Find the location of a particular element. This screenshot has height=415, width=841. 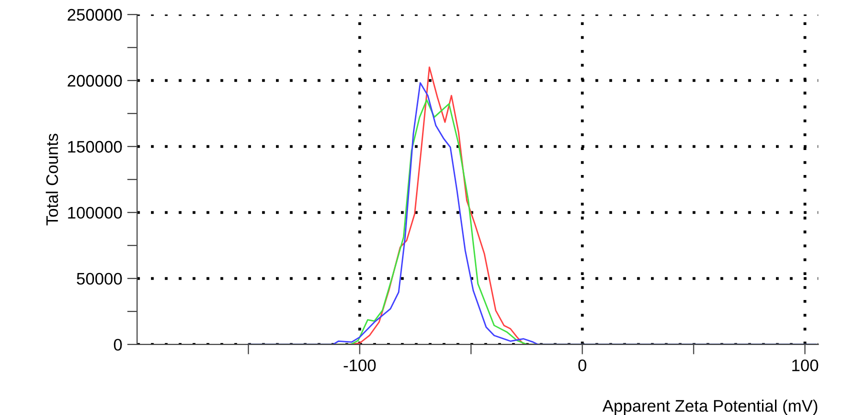

y-tick-label: 200000 is located at coordinates (95, 80).